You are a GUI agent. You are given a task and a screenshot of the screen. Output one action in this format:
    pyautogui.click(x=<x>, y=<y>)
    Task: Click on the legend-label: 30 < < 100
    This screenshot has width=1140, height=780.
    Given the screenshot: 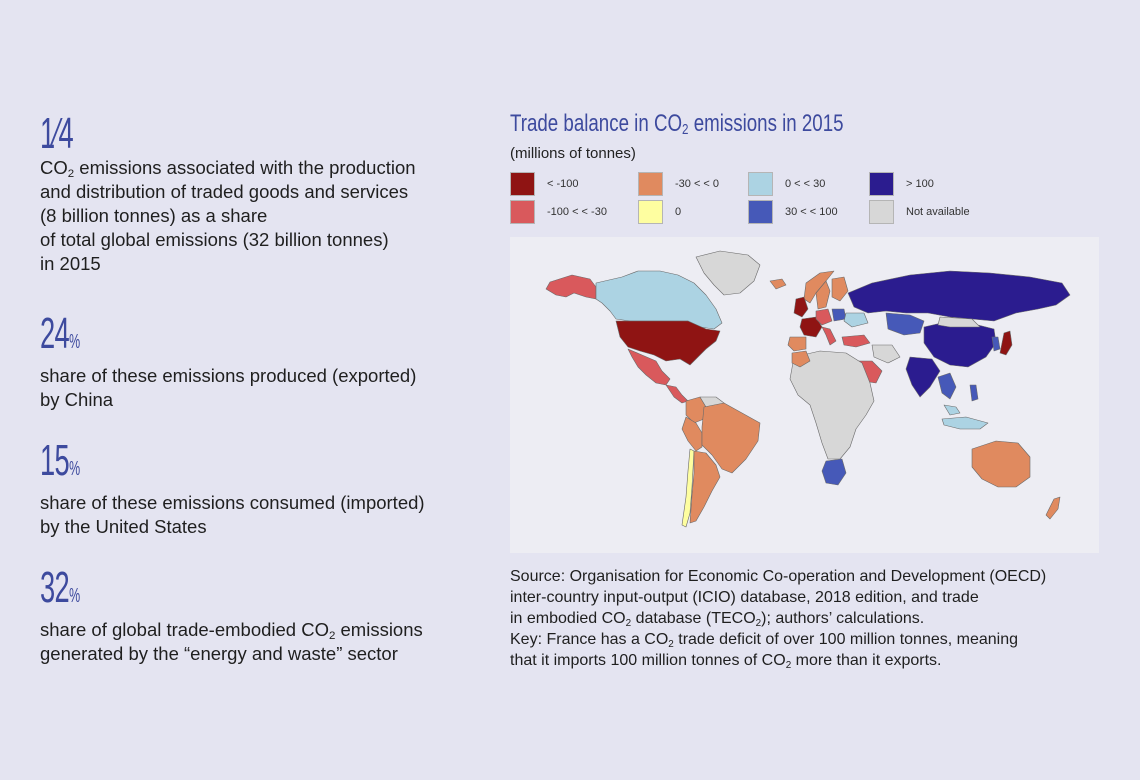 What is the action you would take?
    pyautogui.click(x=811, y=212)
    